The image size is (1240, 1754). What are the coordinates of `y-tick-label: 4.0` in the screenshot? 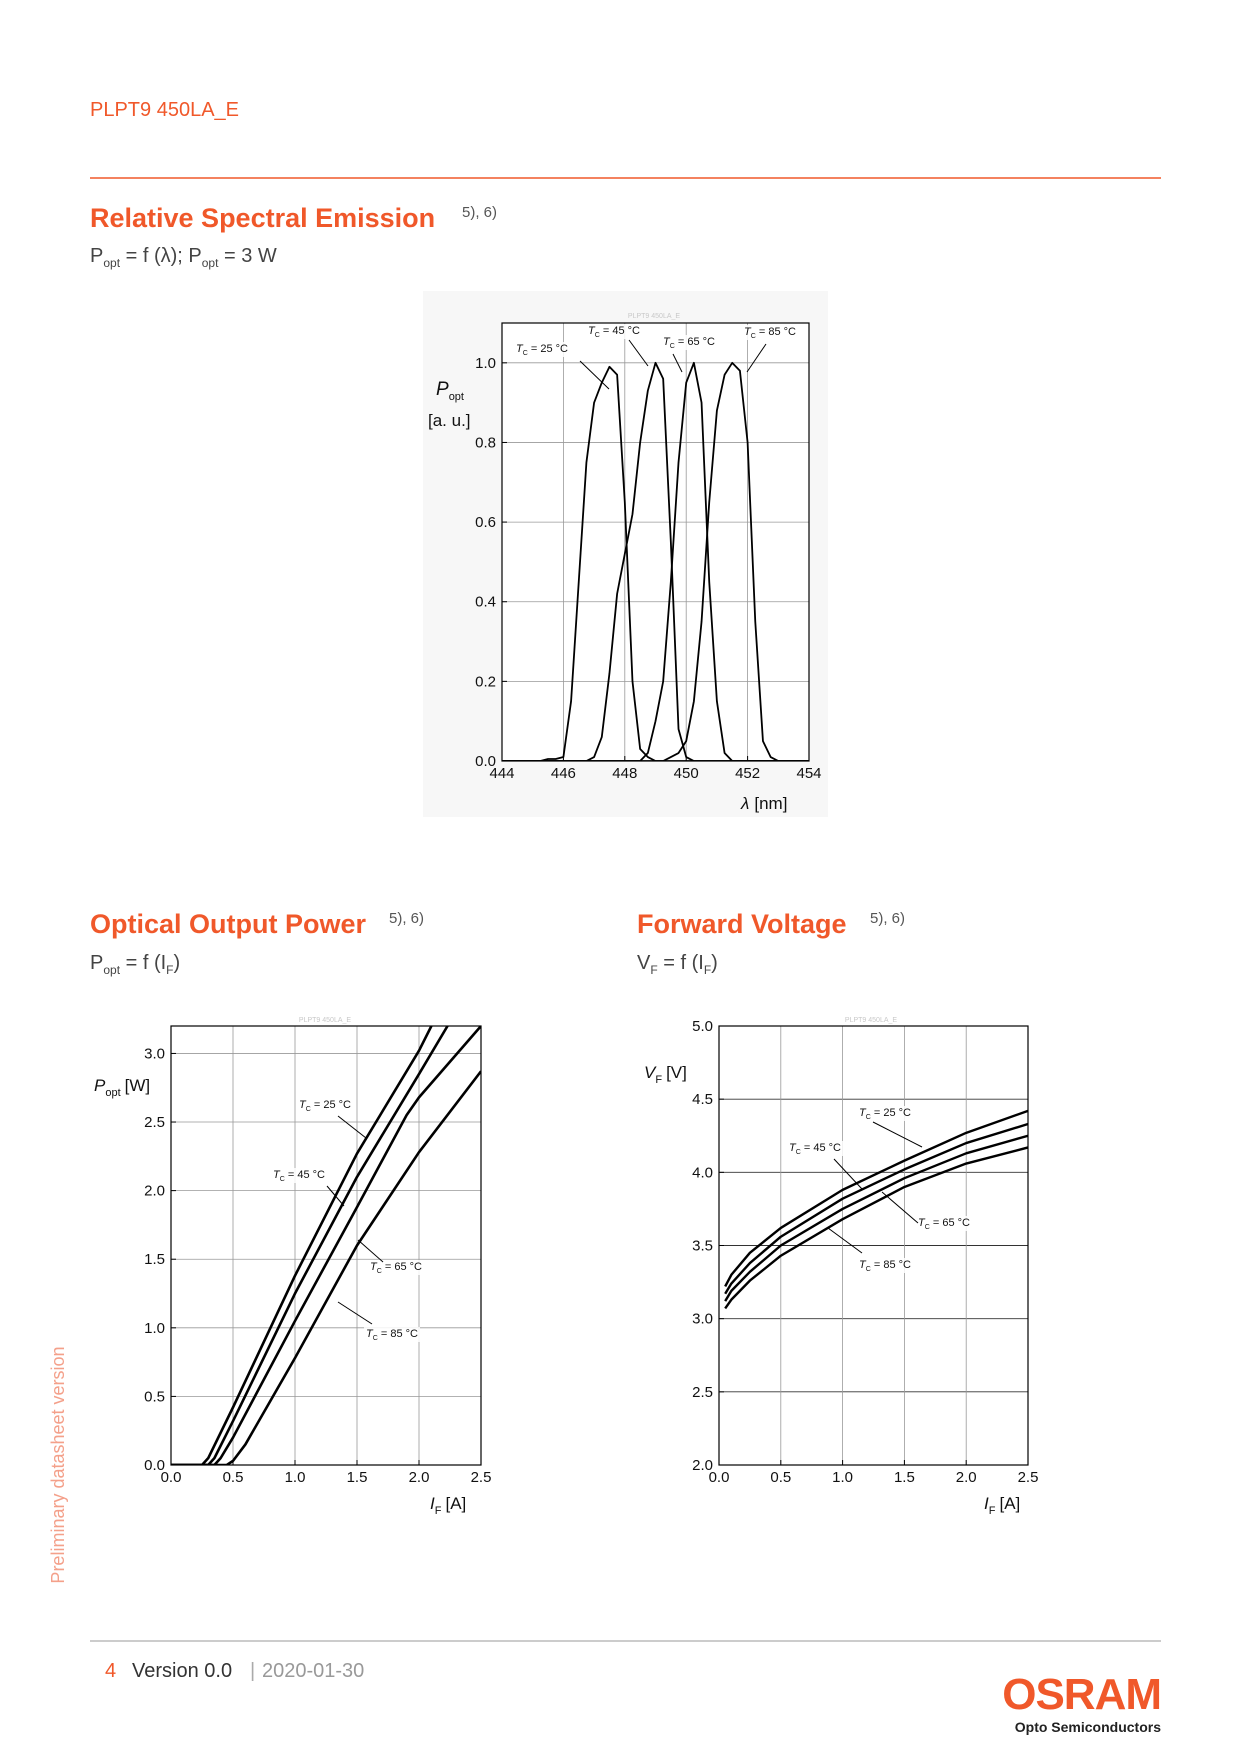 It's located at (702, 1172).